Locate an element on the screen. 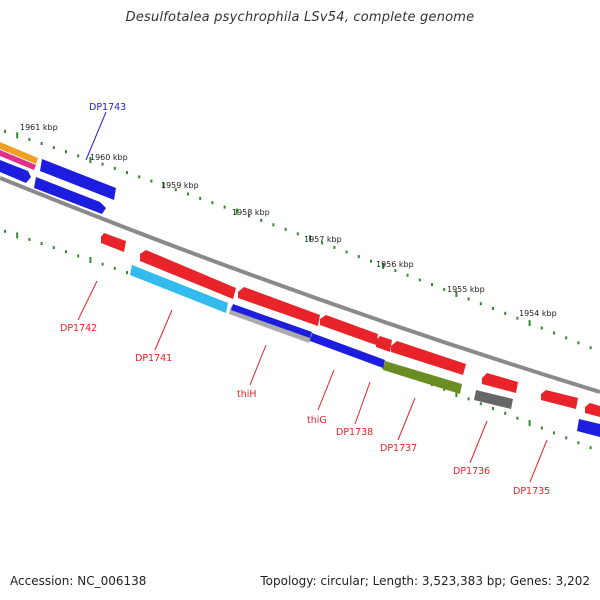 Image resolution: width=600 pixels, height=600 pixels. gene-thig is located at coordinates (347, 350).